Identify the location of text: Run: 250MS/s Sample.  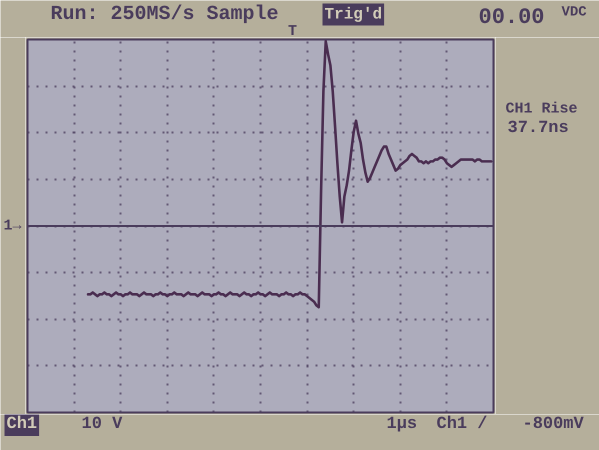
(164, 14).